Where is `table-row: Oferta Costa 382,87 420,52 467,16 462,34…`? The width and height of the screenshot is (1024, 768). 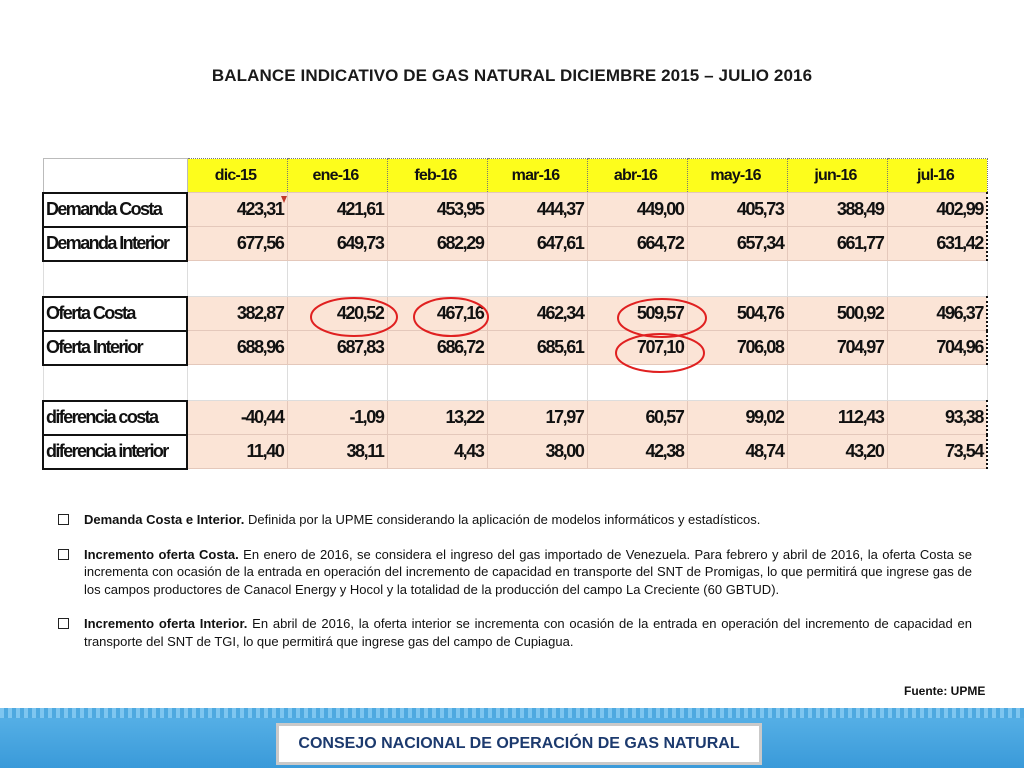
table-row: Oferta Costa 382,87 420,52 467,16 462,34… is located at coordinates (515, 313).